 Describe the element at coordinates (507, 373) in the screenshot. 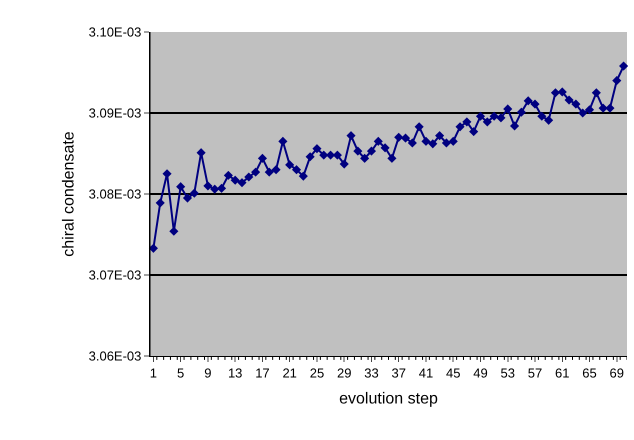

I see `x-tick-label: 53` at that location.